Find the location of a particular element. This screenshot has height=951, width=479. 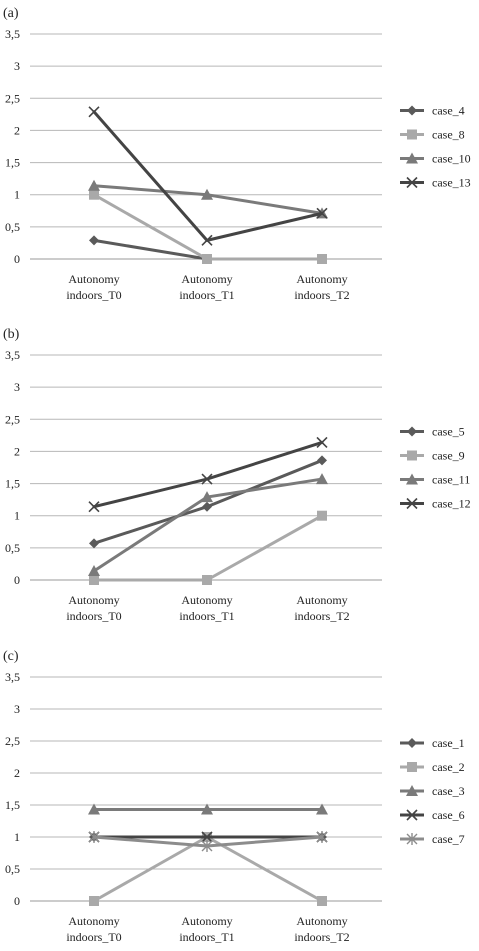

legend-label: case_1 is located at coordinates (448, 743).